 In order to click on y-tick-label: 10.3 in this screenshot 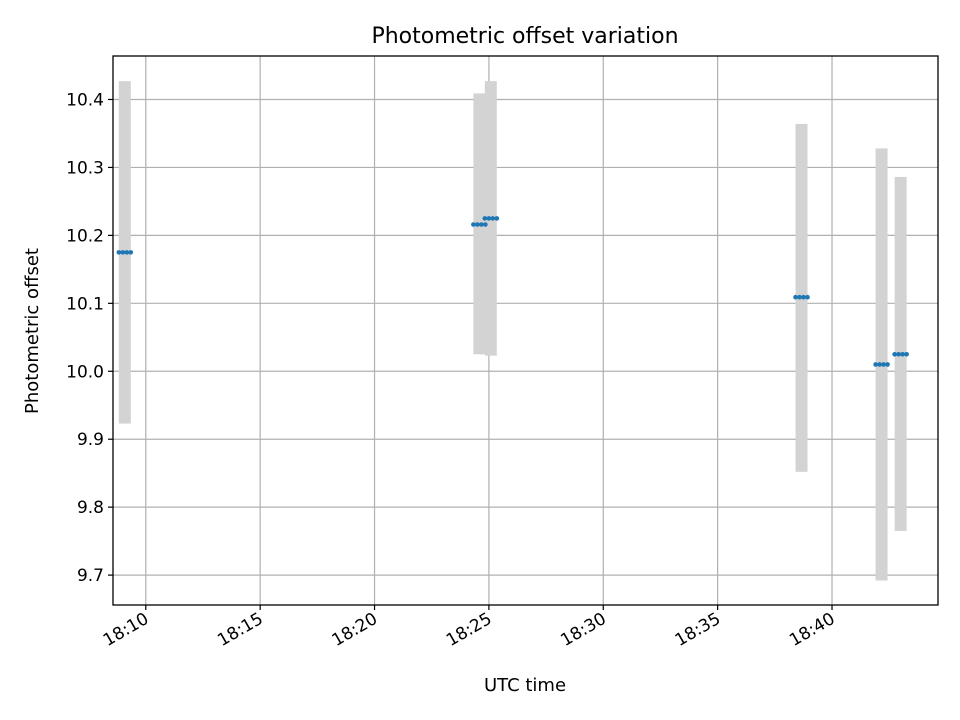, I will do `click(85, 168)`.